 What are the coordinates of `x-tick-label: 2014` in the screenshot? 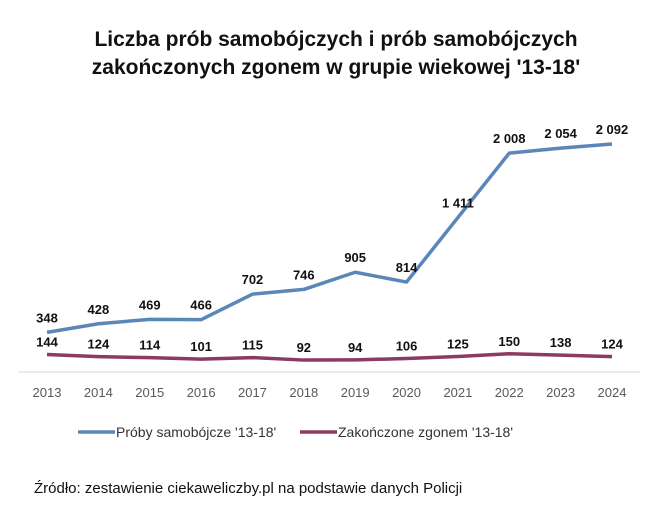 It's located at (98, 392).